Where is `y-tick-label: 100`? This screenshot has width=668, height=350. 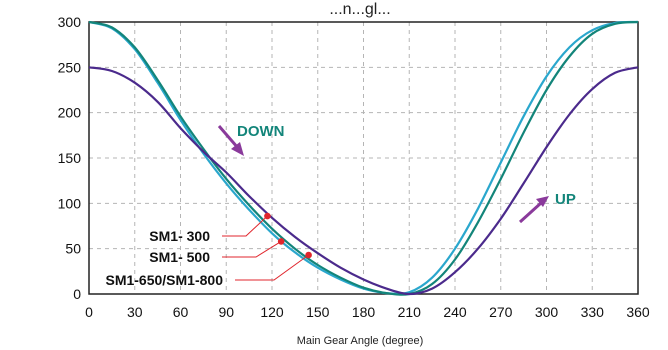 y-tick-label: 100 is located at coordinates (70, 203).